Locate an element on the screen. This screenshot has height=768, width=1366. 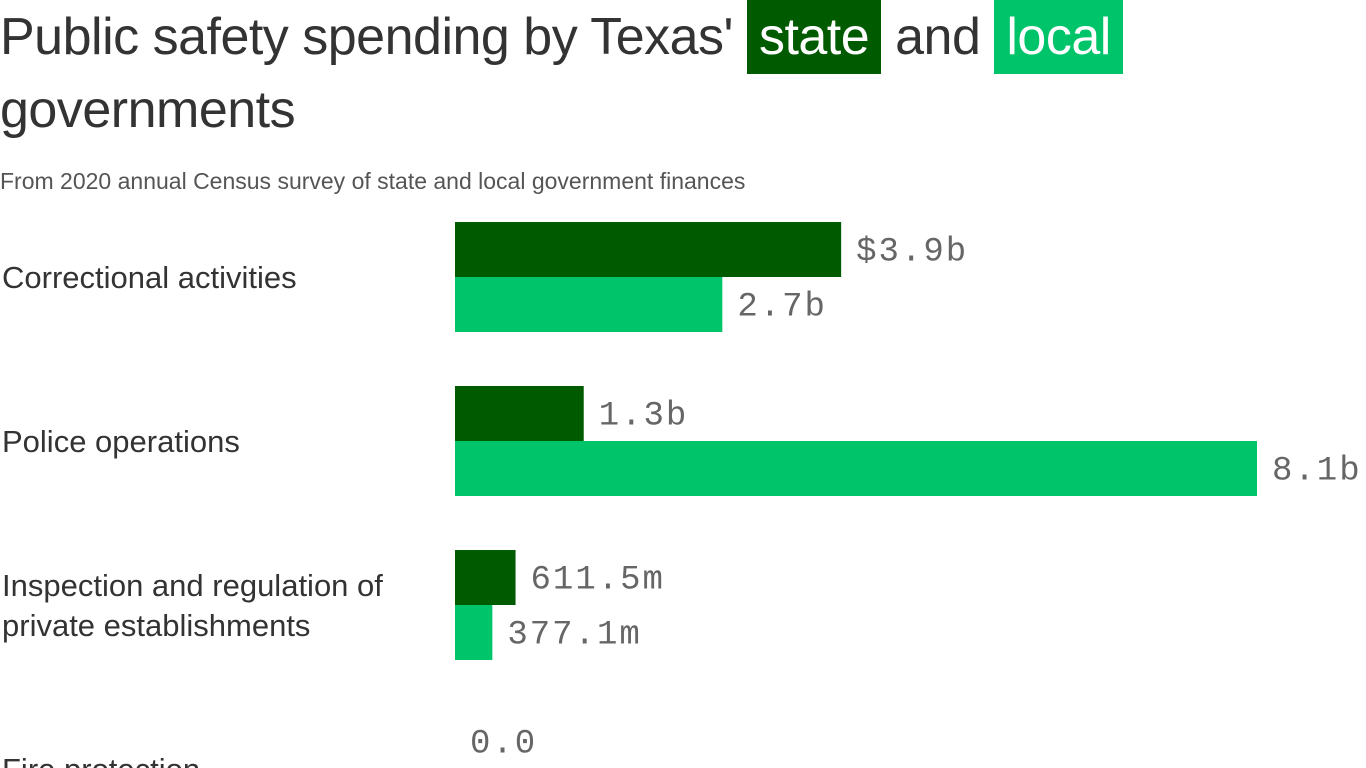
category-label: Police operations is located at coordinates (121, 441).